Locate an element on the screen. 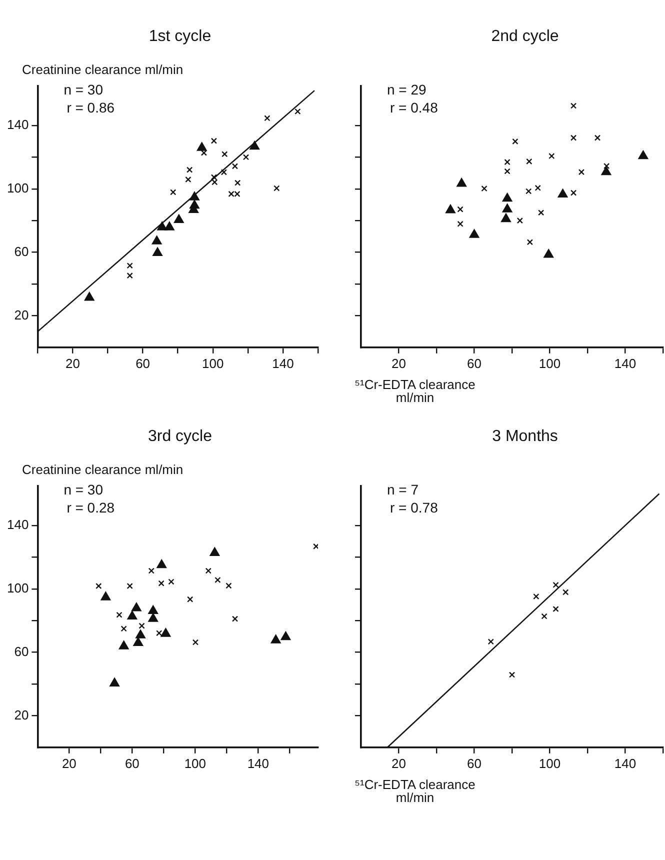 Image resolution: width=665 pixels, height=860 pixels. annotation: r = 0.78 is located at coordinates (414, 508).